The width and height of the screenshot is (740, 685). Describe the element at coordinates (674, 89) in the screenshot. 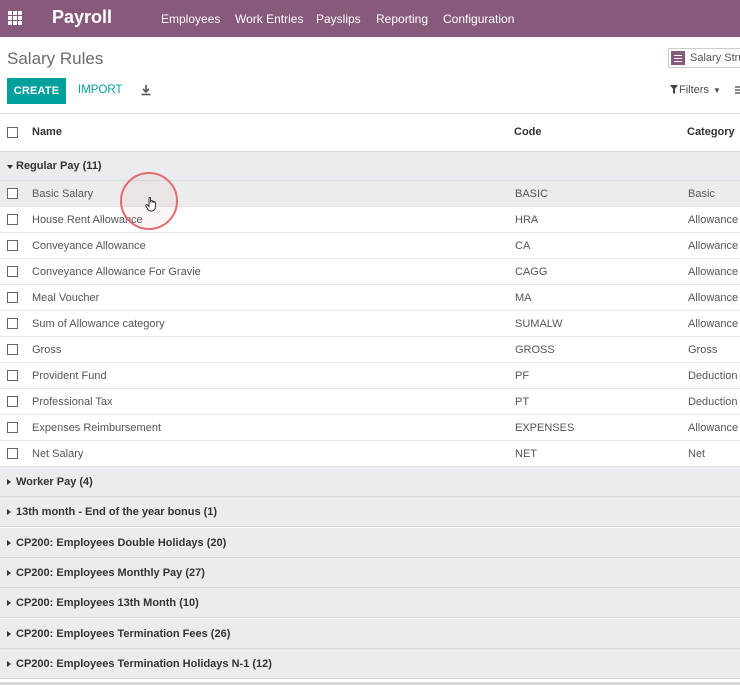

I see `filter-funnel-icon` at that location.